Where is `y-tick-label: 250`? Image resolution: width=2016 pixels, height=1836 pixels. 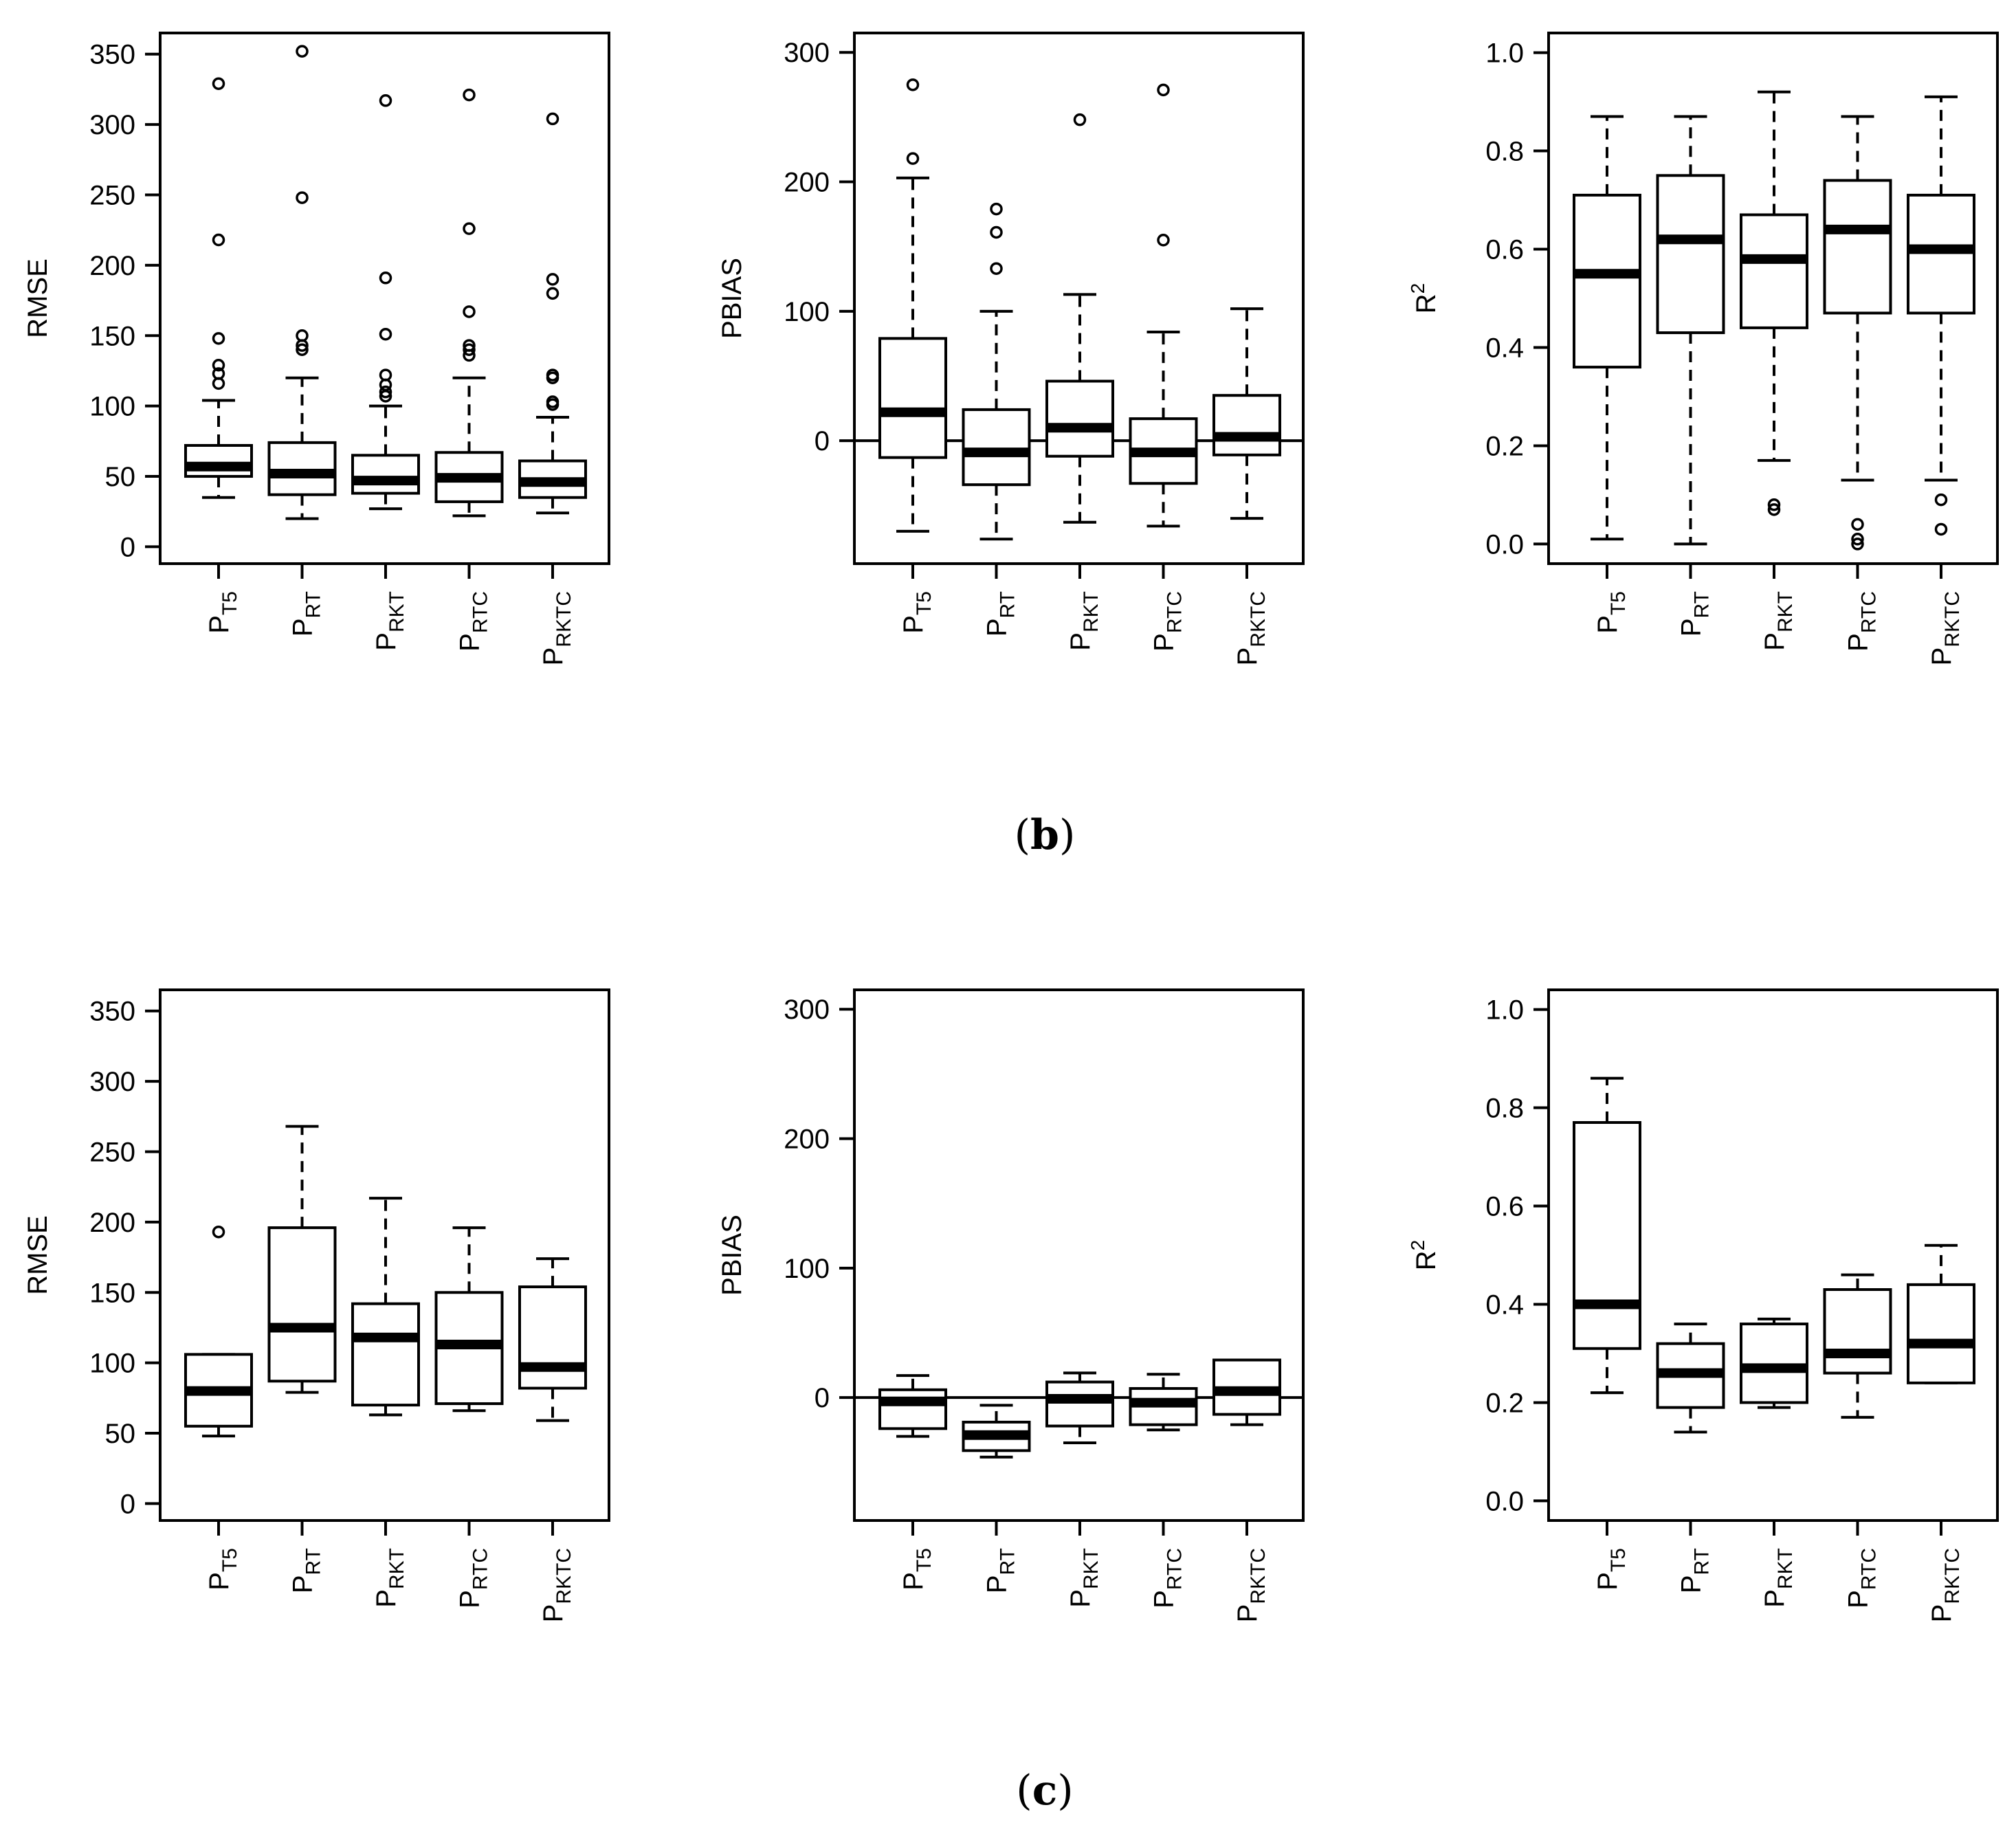 y-tick-label: 250 is located at coordinates (112, 195).